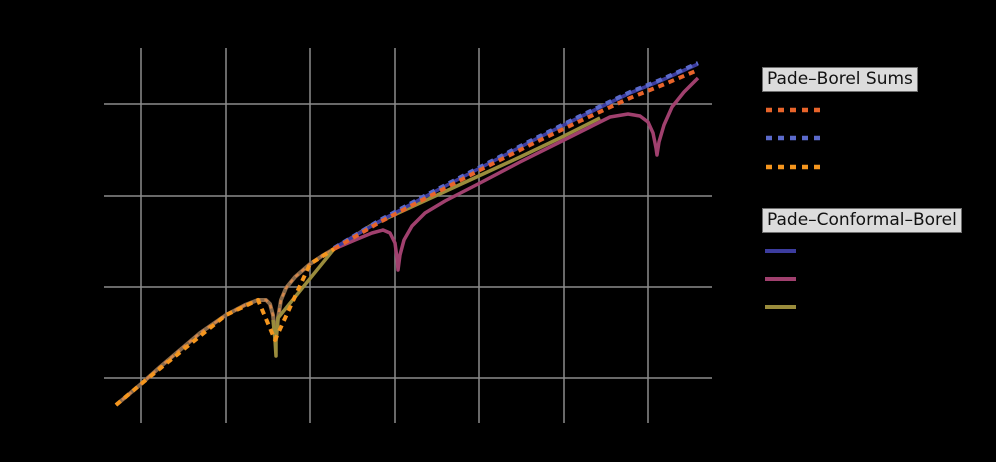  What do you see at coordinates (862, 220) in the screenshot?
I see `legend-title-pade-conformal-borel: Pade–Conformal–Borel` at bounding box center [862, 220].